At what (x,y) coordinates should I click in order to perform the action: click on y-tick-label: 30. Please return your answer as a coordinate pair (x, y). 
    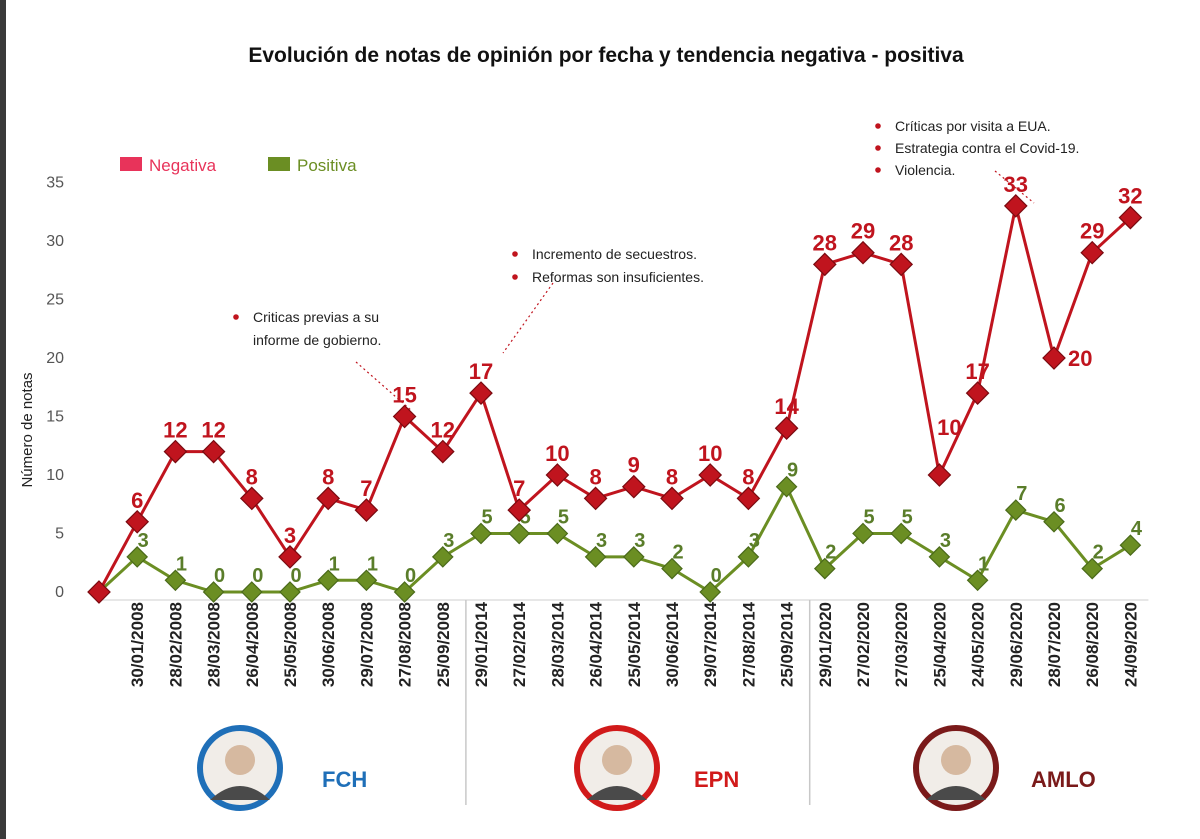
    Looking at the image, I should click on (55, 241).